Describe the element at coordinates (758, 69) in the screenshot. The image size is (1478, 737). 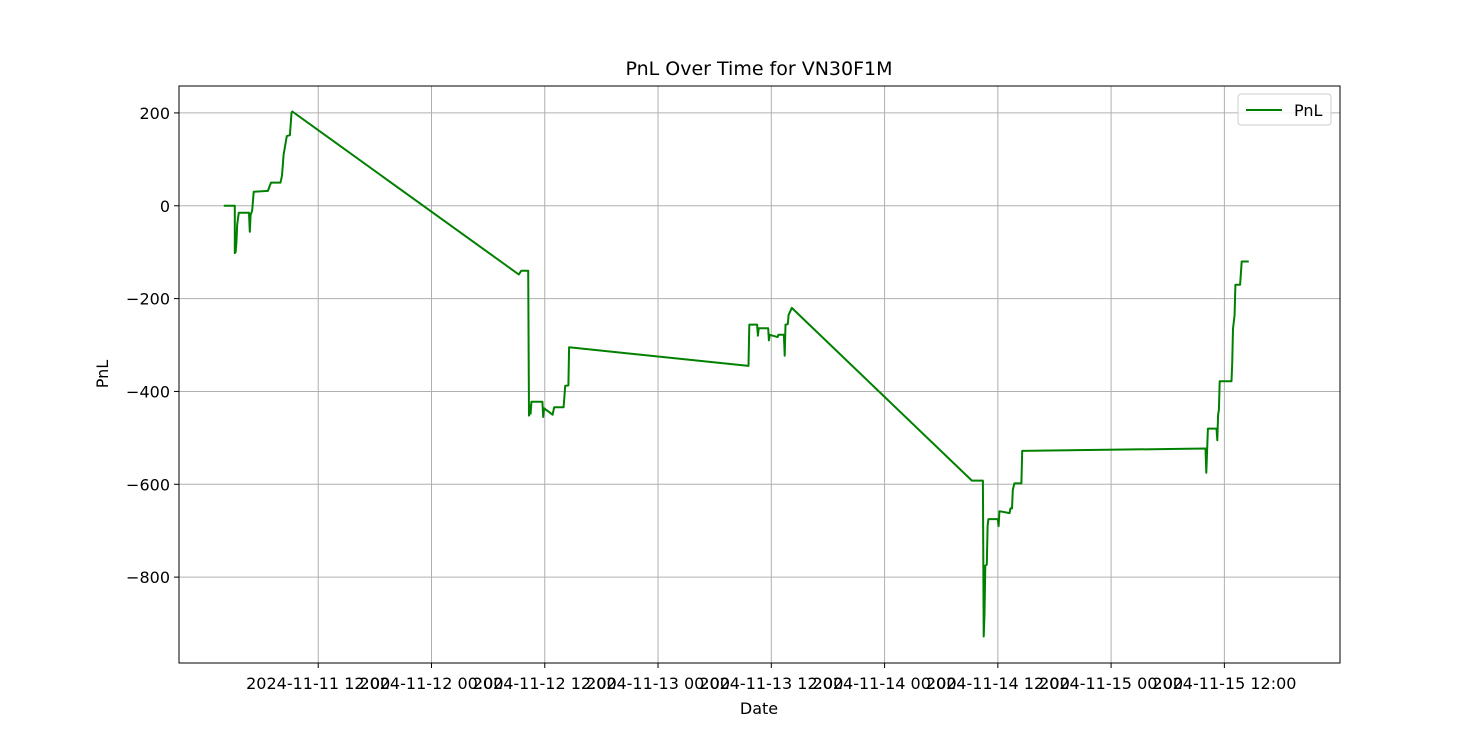
I see `chart-title: PnL Over Time for VN30F1M` at that location.